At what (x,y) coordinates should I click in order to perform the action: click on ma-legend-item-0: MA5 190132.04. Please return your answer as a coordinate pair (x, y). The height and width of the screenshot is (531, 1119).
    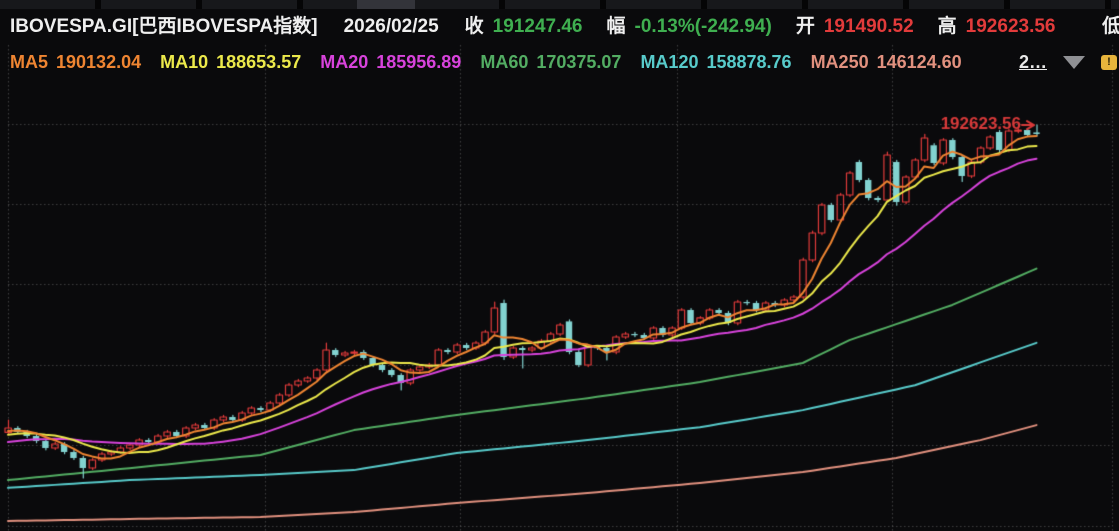
    Looking at the image, I should click on (75, 62).